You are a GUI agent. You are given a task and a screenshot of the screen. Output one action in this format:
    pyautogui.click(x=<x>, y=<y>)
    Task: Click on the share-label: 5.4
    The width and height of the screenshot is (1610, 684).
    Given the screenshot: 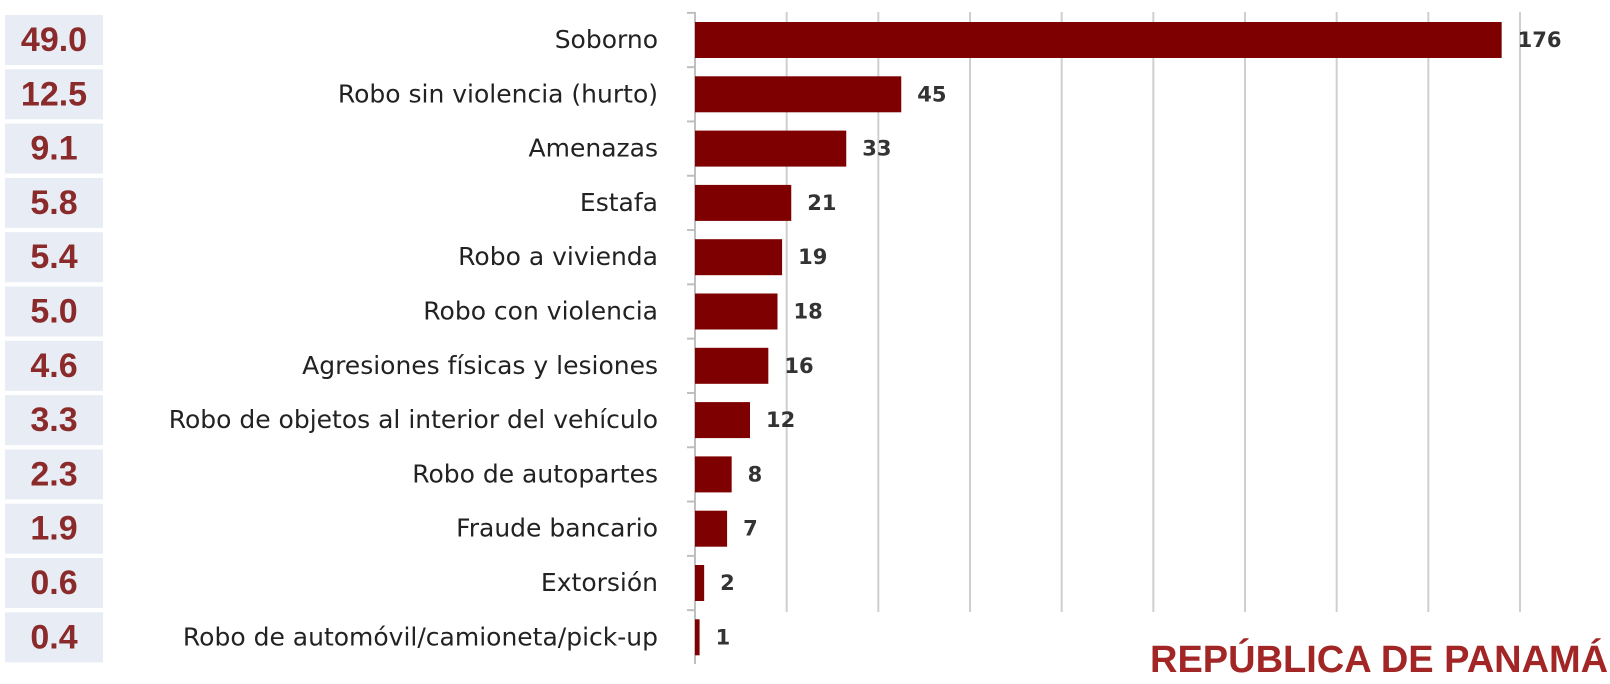 What is the action you would take?
    pyautogui.click(x=53, y=257)
    